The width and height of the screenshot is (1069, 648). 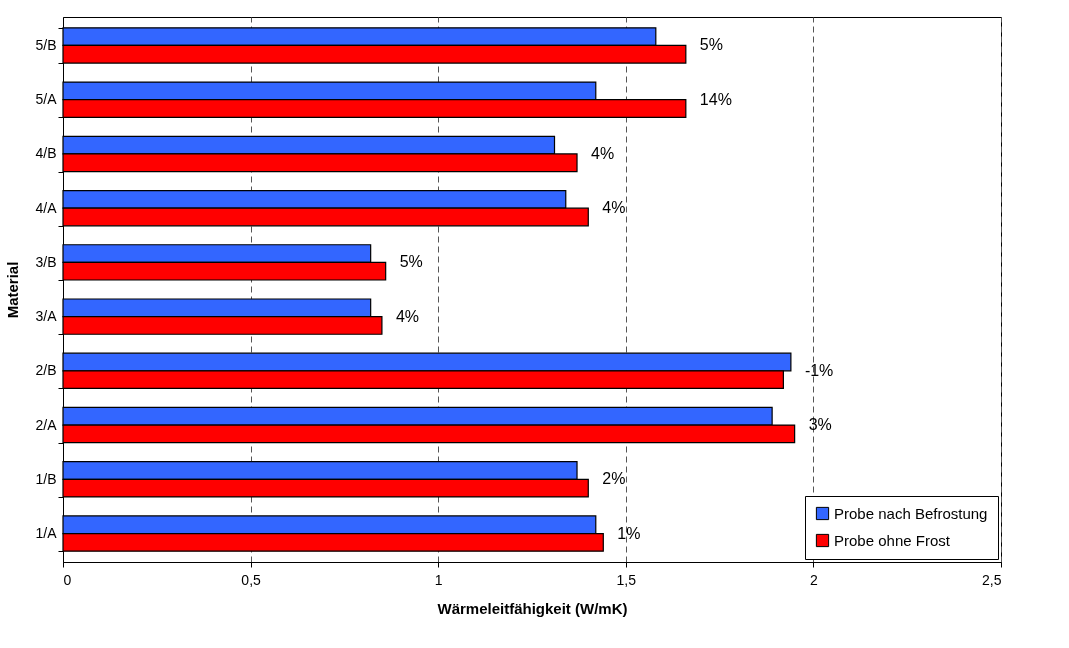 I want to click on legend-label: Probe ohne Frost, so click(x=892, y=540).